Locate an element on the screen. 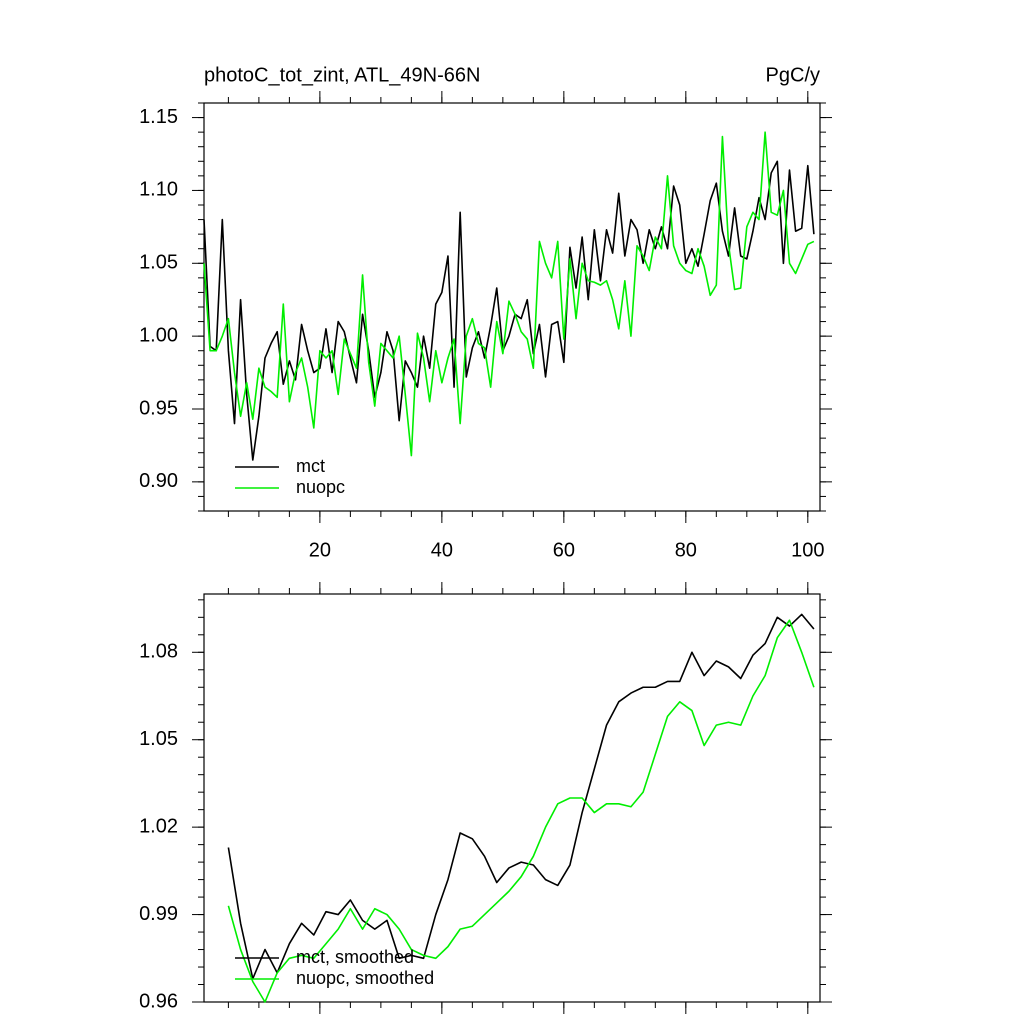 The height and width of the screenshot is (1024, 1024). x-tick-label: 20 is located at coordinates (320, 550).